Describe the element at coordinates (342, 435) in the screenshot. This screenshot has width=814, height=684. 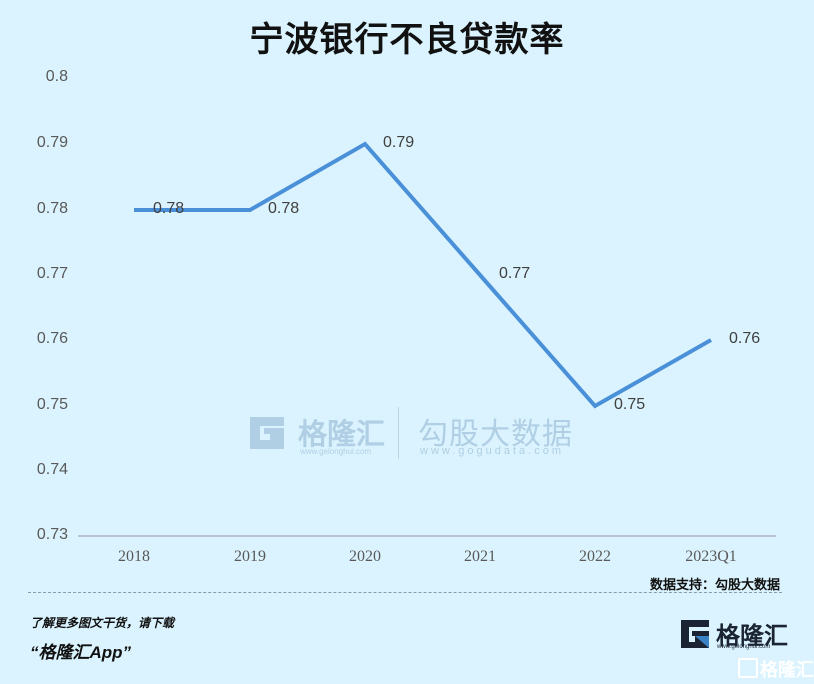
I see `watermark-brand: 格隆汇` at that location.